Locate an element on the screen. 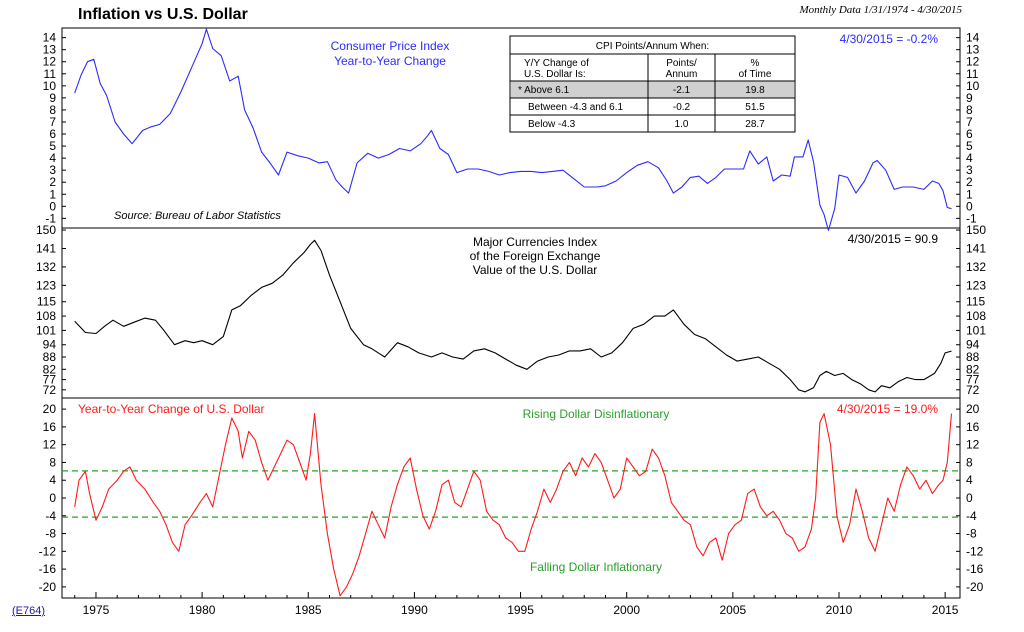 Image resolution: width=1024 pixels, height=632 pixels. y-tick-label-left: 16 is located at coordinates (50, 427).